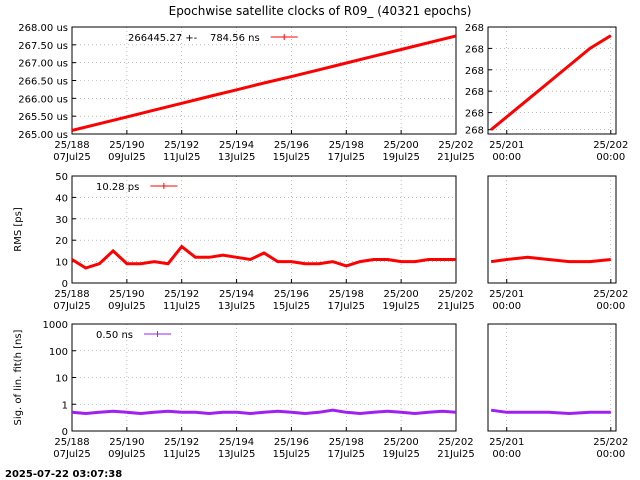 This screenshot has width=640, height=480. What do you see at coordinates (55, 325) in the screenshot?
I see `y-tick-label: 1000` at bounding box center [55, 325].